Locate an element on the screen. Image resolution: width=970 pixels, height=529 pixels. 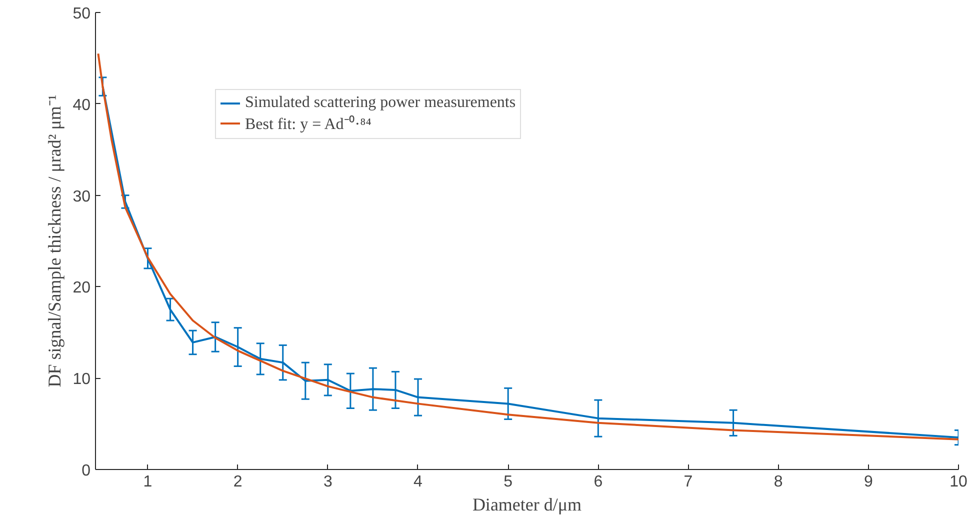
x-tick-label: 9 is located at coordinates (868, 482).